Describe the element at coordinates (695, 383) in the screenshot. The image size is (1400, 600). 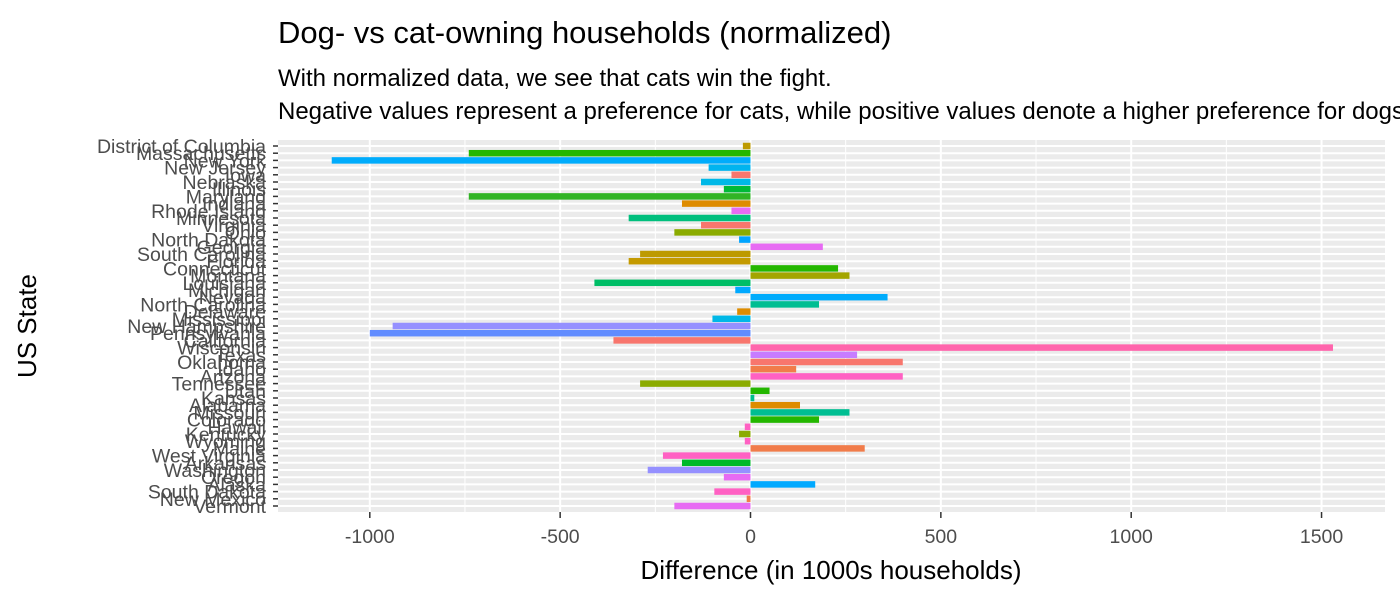
I see `bar-tennessee` at that location.